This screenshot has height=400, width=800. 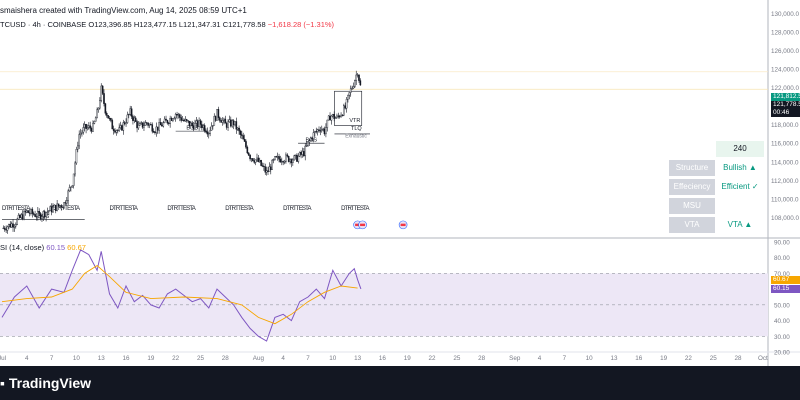 What do you see at coordinates (785, 218) in the screenshot?
I see `price-tick-label: 108,000.0` at bounding box center [785, 218].